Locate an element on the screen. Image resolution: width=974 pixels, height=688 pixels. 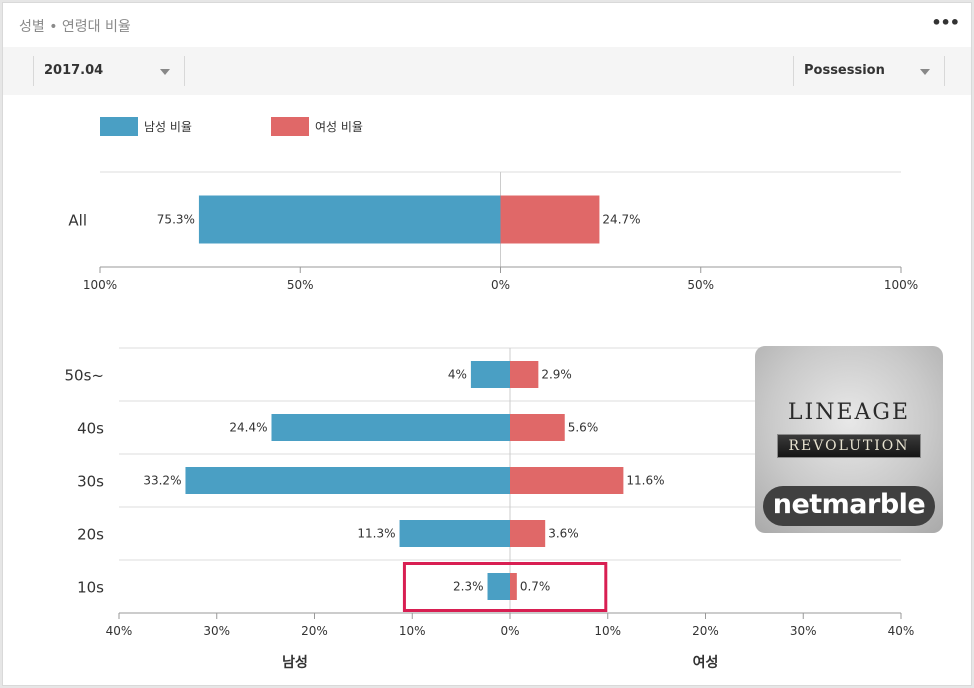
x-tick-label-7: 30% is located at coordinates (803, 631).